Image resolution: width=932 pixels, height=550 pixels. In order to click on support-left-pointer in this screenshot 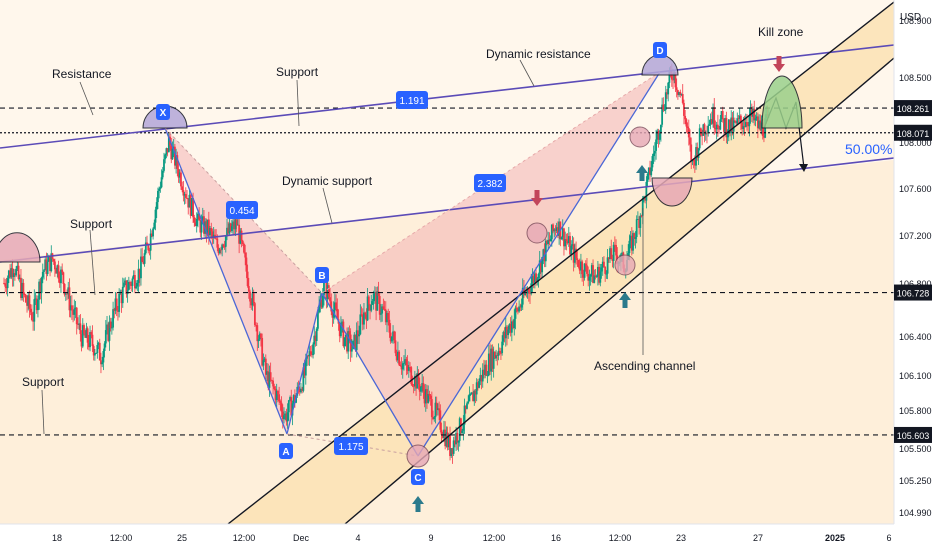, I will do `click(92, 262)`.